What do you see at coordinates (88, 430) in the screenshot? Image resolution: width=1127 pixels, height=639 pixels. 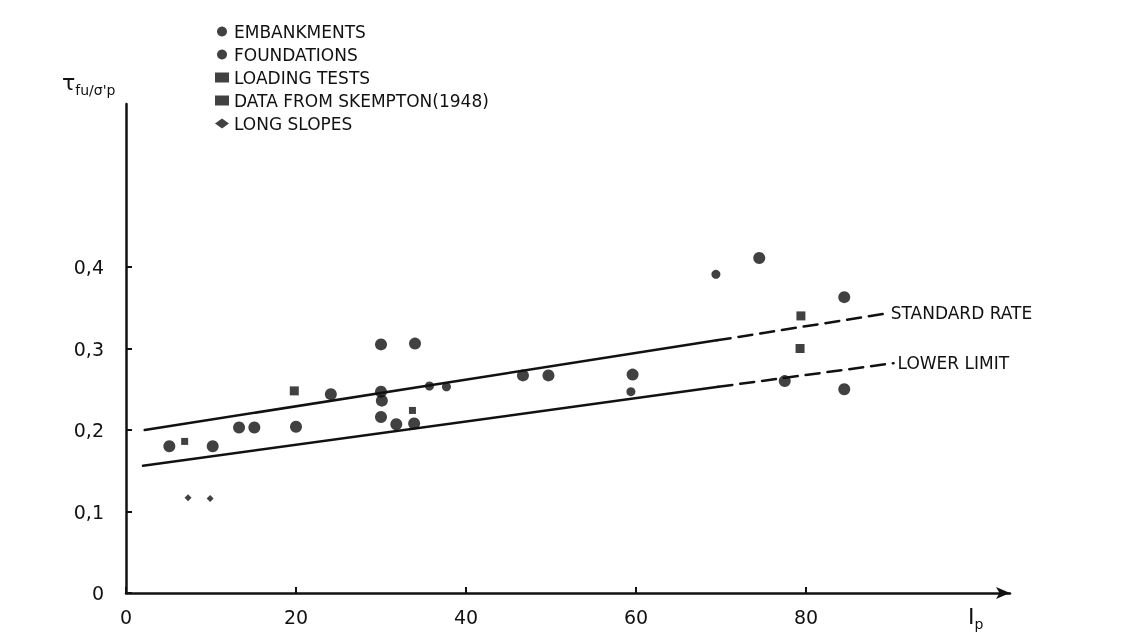 I see `y-tick-label: 0,2` at bounding box center [88, 430].